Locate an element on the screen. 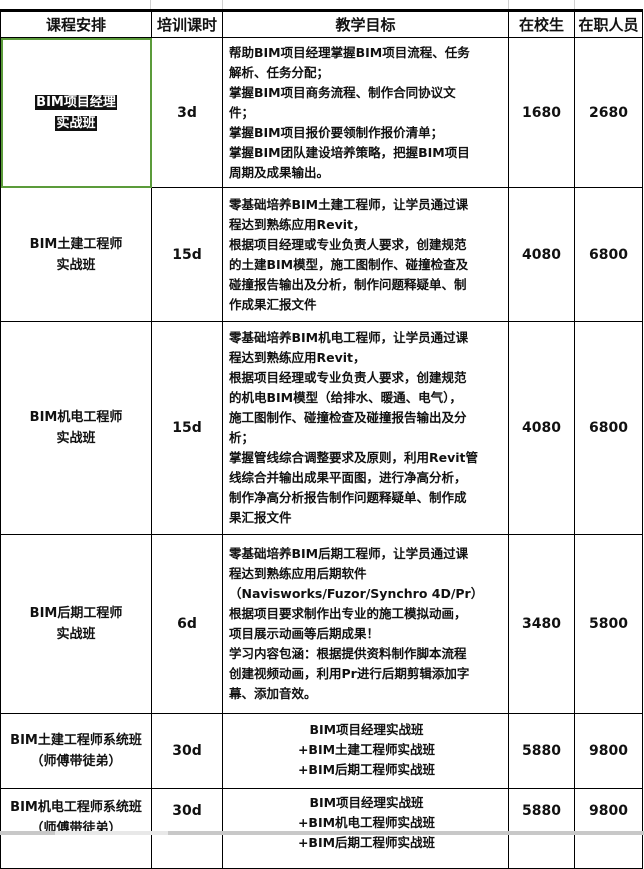  goal-line: 件； is located at coordinates (242, 112).